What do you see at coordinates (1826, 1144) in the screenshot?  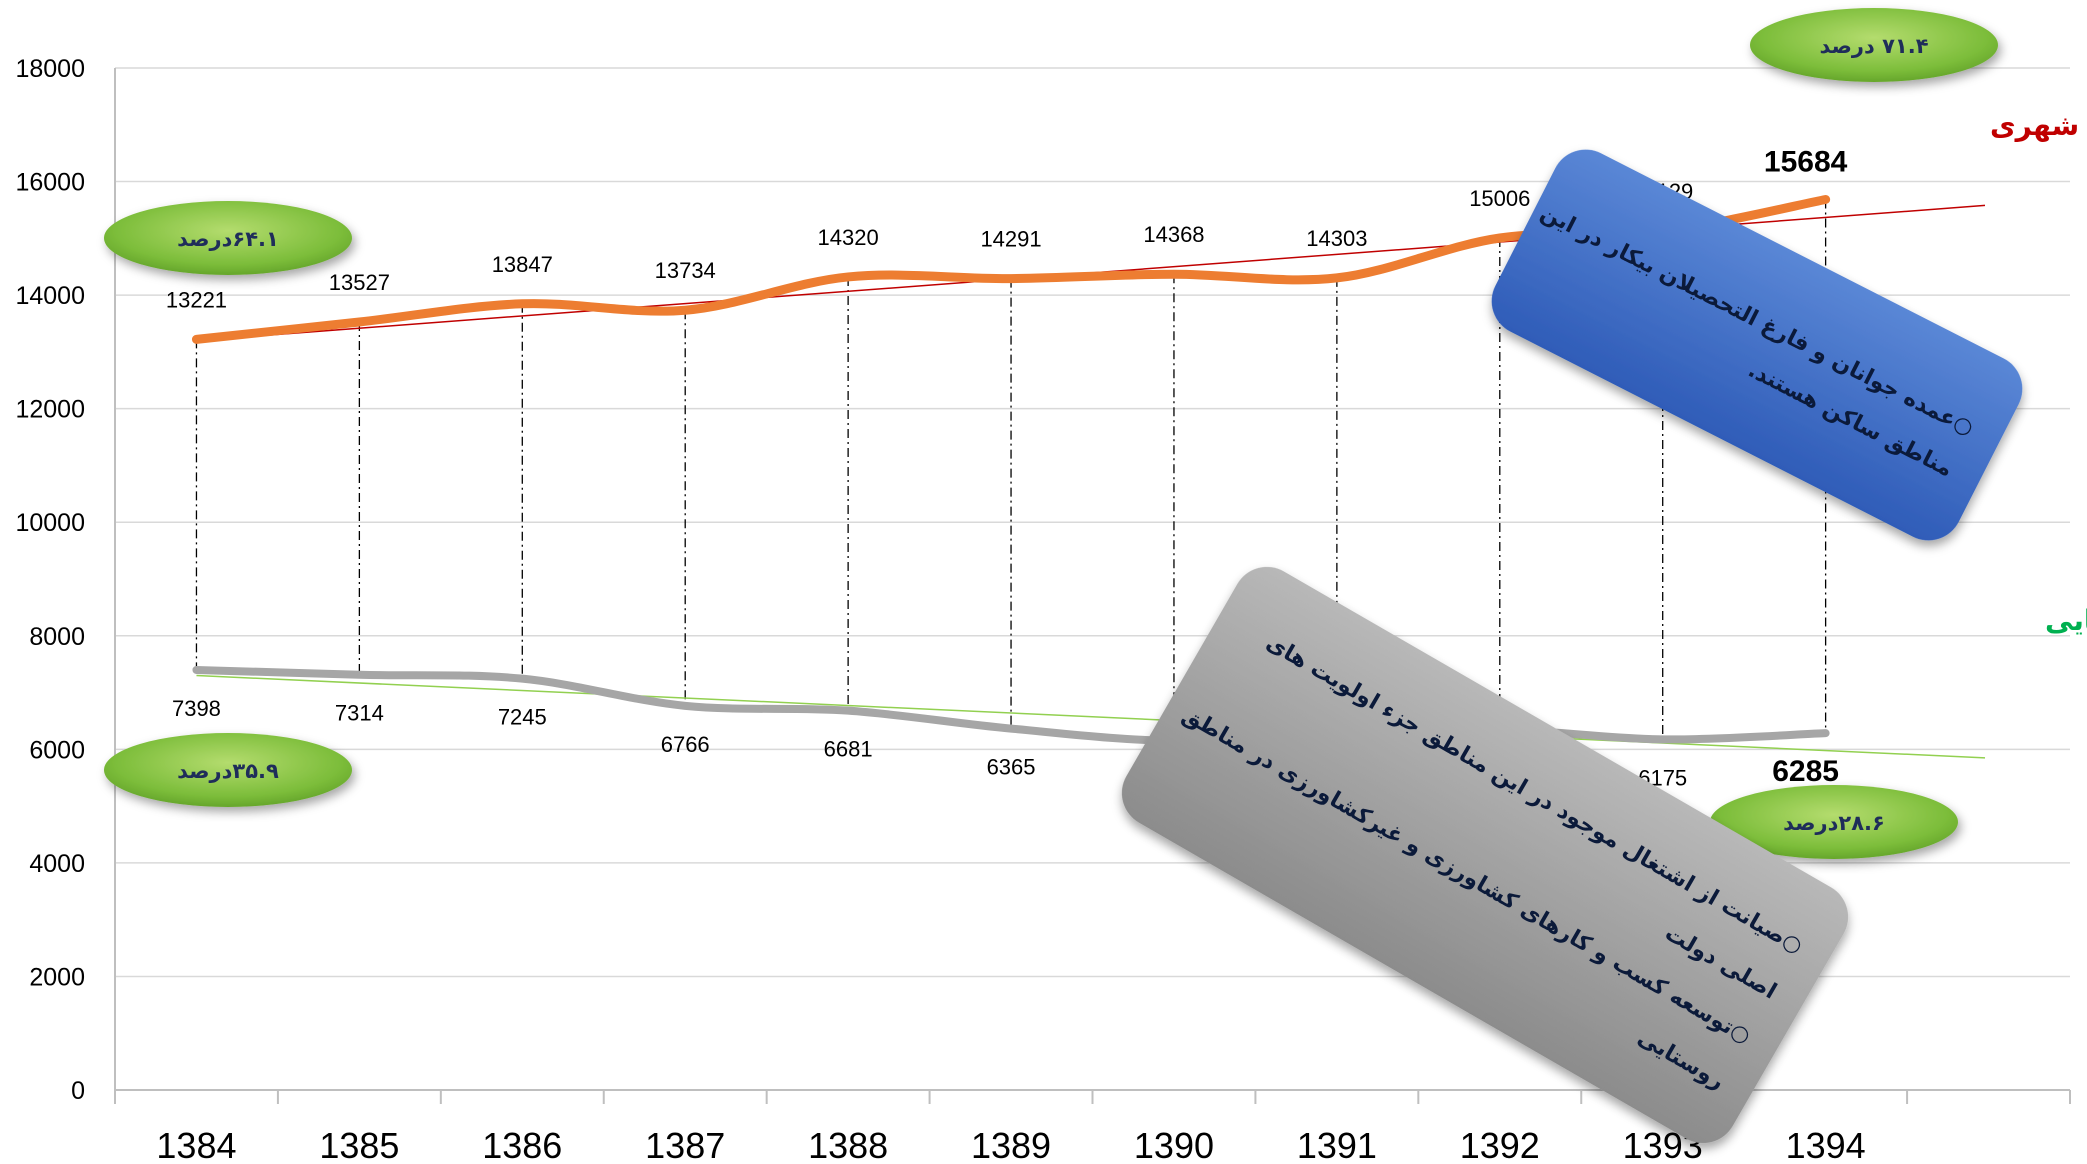 I see `x-tick-label: 1394` at bounding box center [1826, 1144].